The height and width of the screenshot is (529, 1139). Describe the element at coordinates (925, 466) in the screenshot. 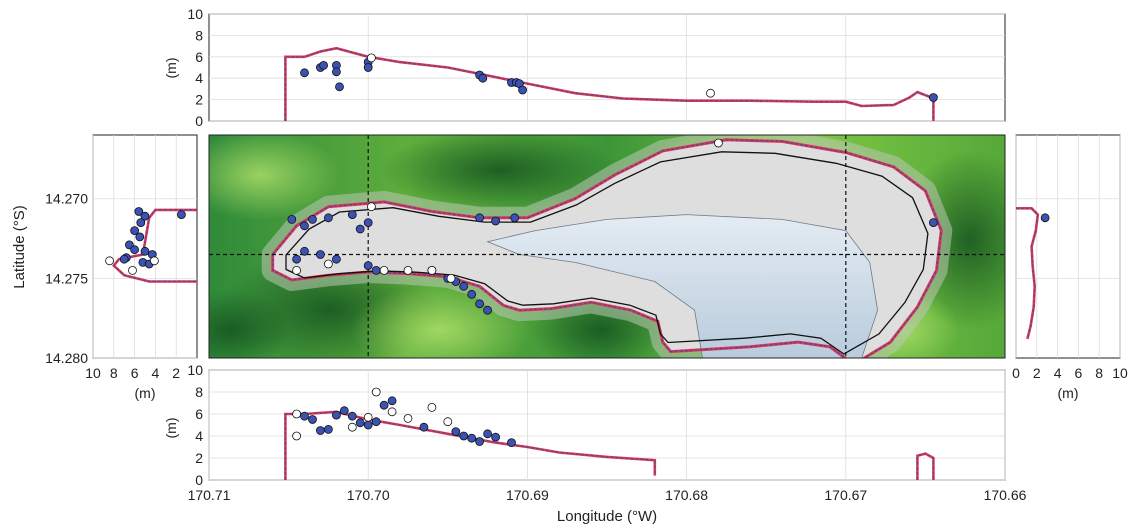

I see `bottom-east-profile-blue` at that location.